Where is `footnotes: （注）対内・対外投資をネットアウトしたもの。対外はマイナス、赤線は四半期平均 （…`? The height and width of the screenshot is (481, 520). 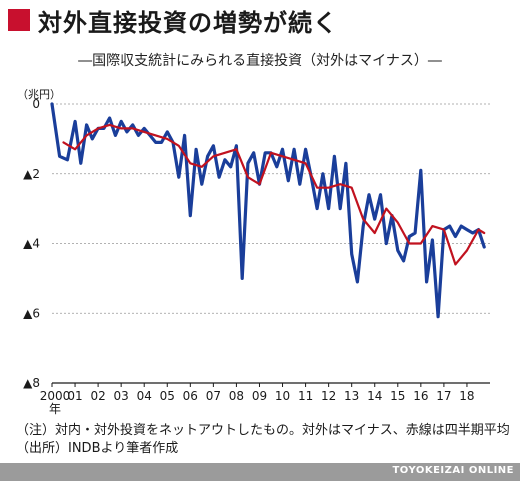
footnotes: （注）対内・対外投資をネットアウトしたもの。対外はマイナス、赤線は四半期平均 （… is located at coordinates (263, 440).